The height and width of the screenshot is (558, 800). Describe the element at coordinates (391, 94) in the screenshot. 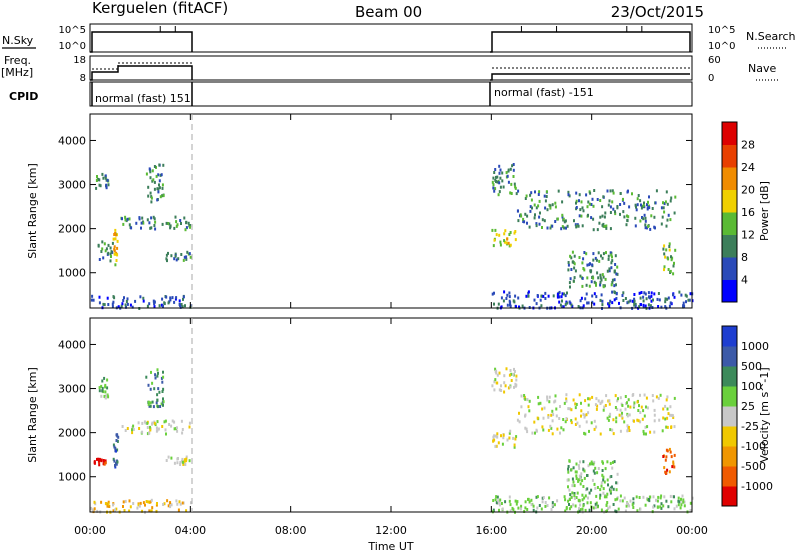

I see `cpid-panel` at that location.